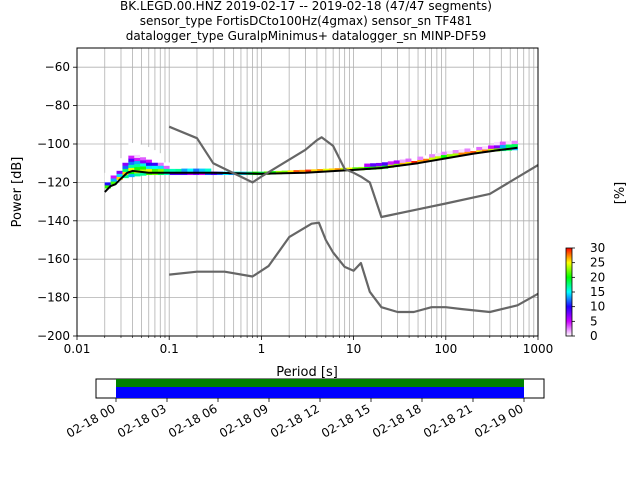 This screenshot has height=480, width=640. Describe the element at coordinates (193, 420) in the screenshot. I see `availability-tick-label: 02-18 06` at that location.